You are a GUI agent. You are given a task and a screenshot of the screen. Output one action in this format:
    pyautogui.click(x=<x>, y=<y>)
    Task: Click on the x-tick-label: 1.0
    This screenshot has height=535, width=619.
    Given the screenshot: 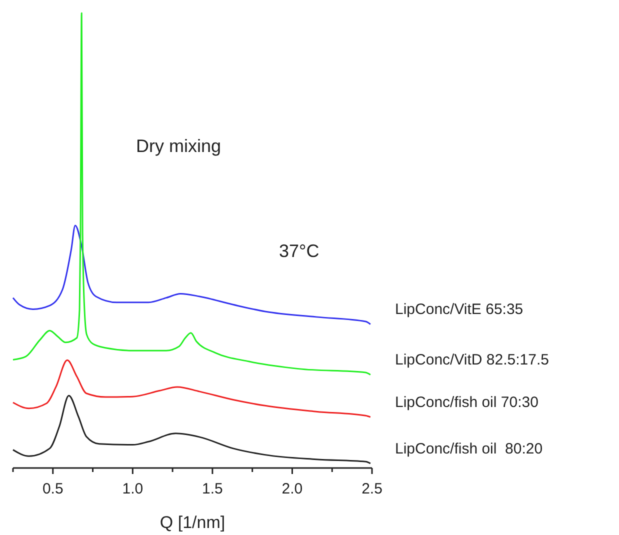 What is the action you would take?
    pyautogui.click(x=133, y=489)
    